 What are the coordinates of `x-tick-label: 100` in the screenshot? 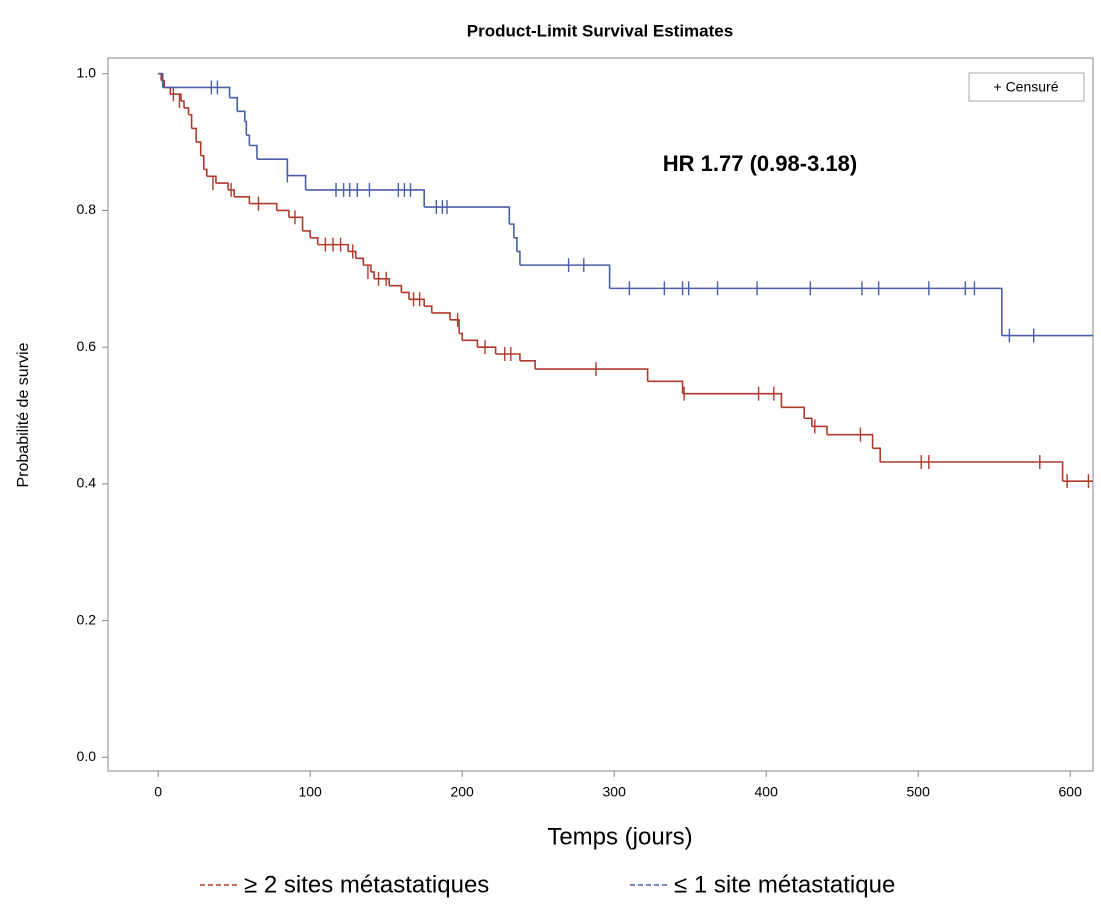 It's located at (310, 792).